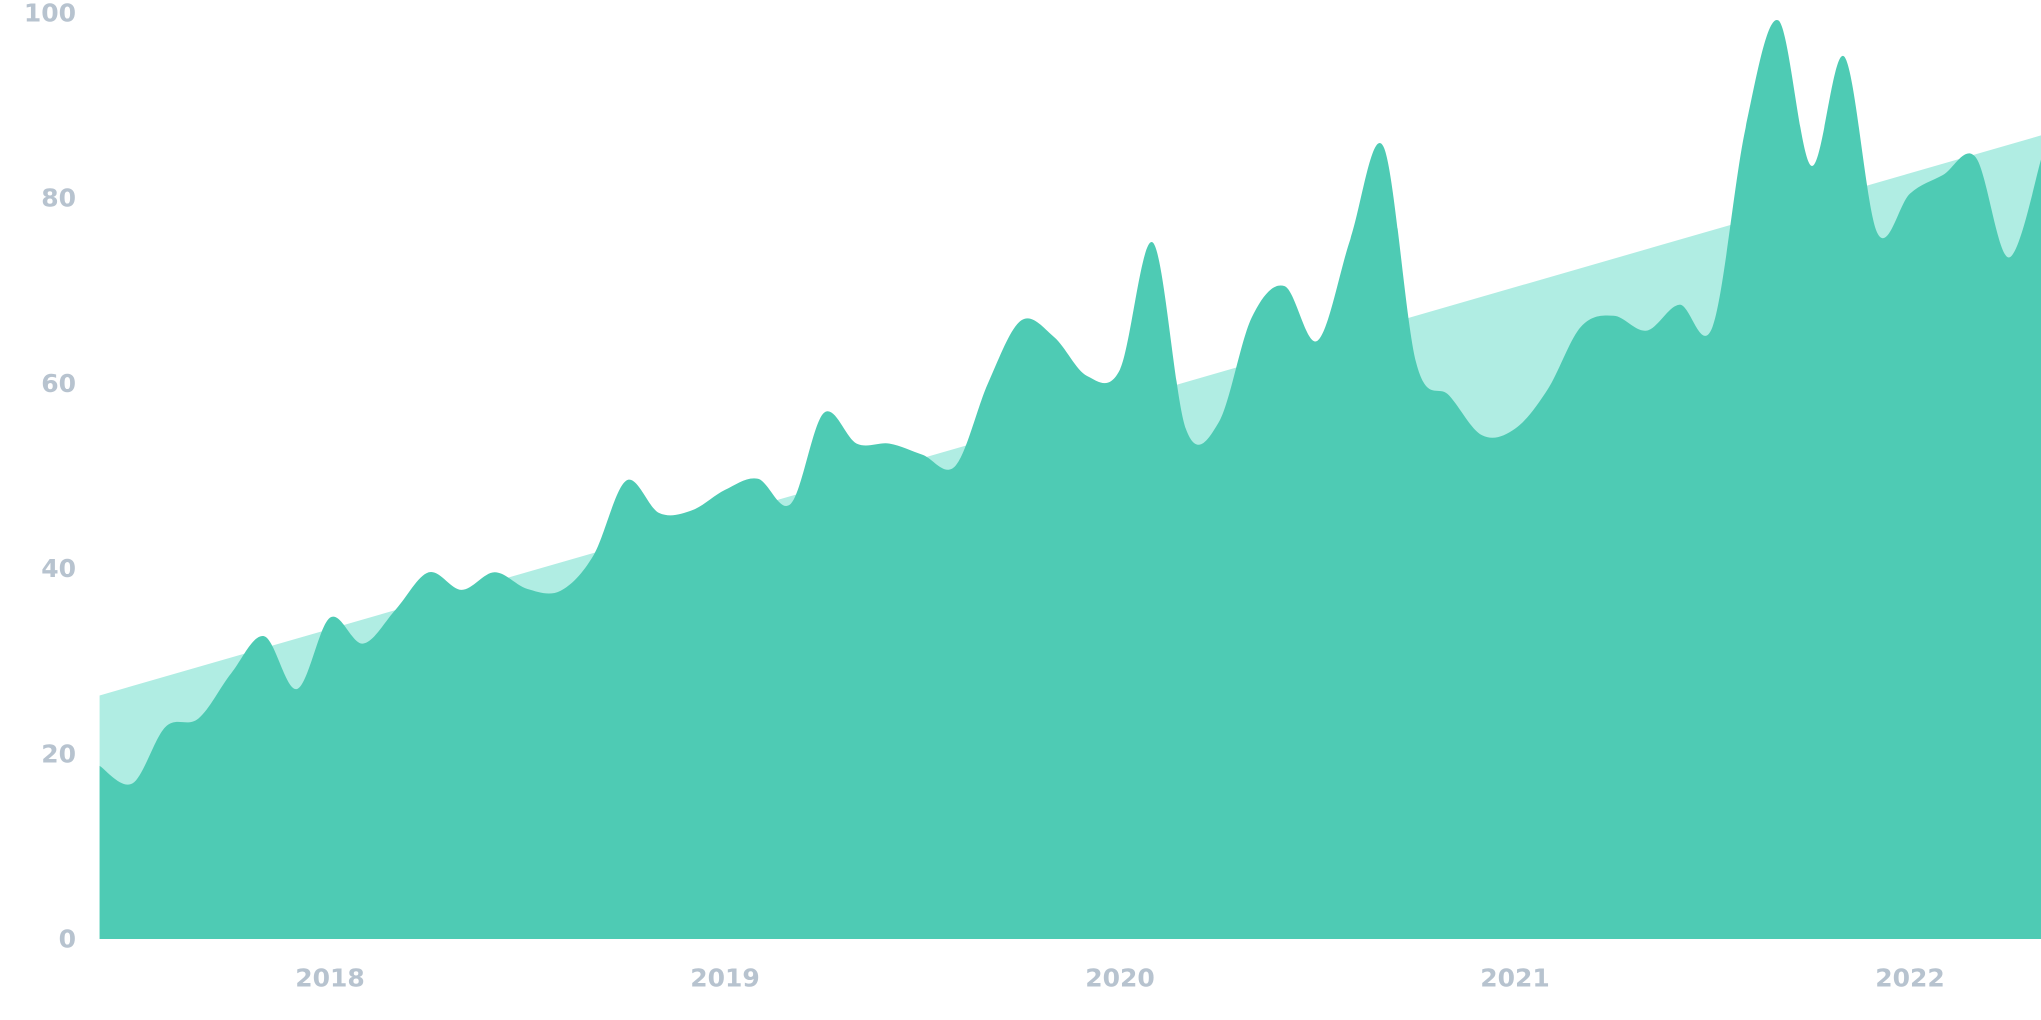 This screenshot has width=2041, height=1020. What do you see at coordinates (58, 568) in the screenshot?
I see `y-tick-label: 40` at bounding box center [58, 568].